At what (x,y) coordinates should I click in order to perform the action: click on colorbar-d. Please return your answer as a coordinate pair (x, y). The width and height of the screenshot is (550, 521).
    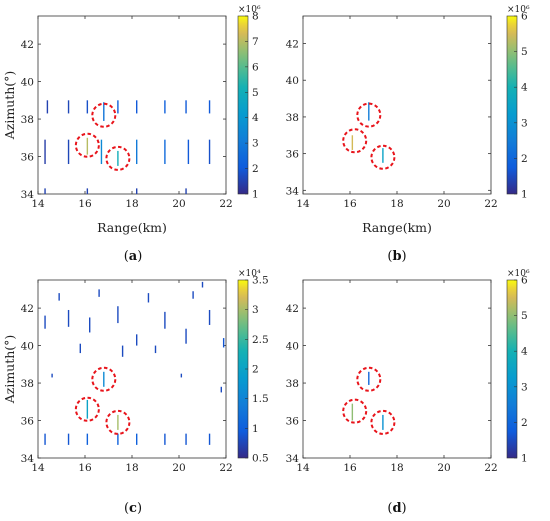
    Looking at the image, I should click on (512, 369).